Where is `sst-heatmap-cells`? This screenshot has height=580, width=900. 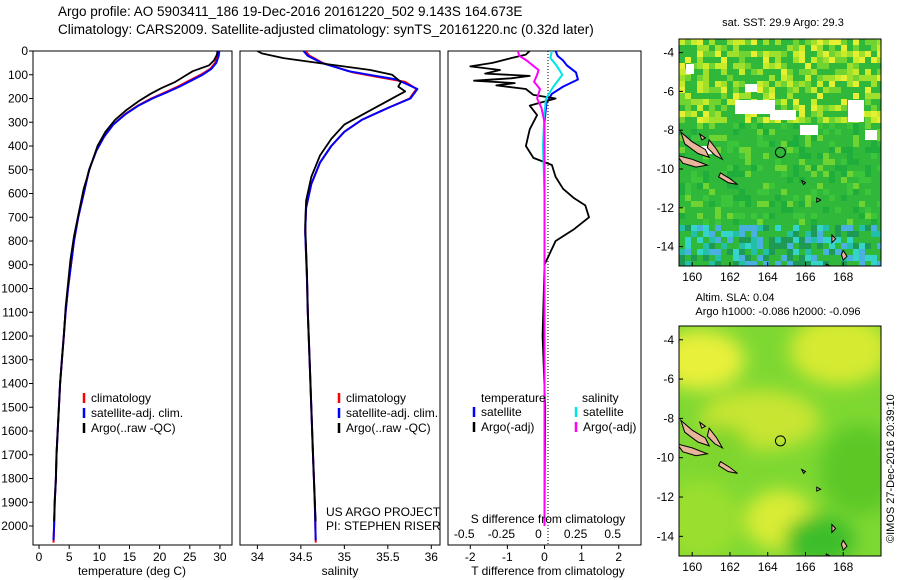
sst-heatmap-cells is located at coordinates (780, 152).